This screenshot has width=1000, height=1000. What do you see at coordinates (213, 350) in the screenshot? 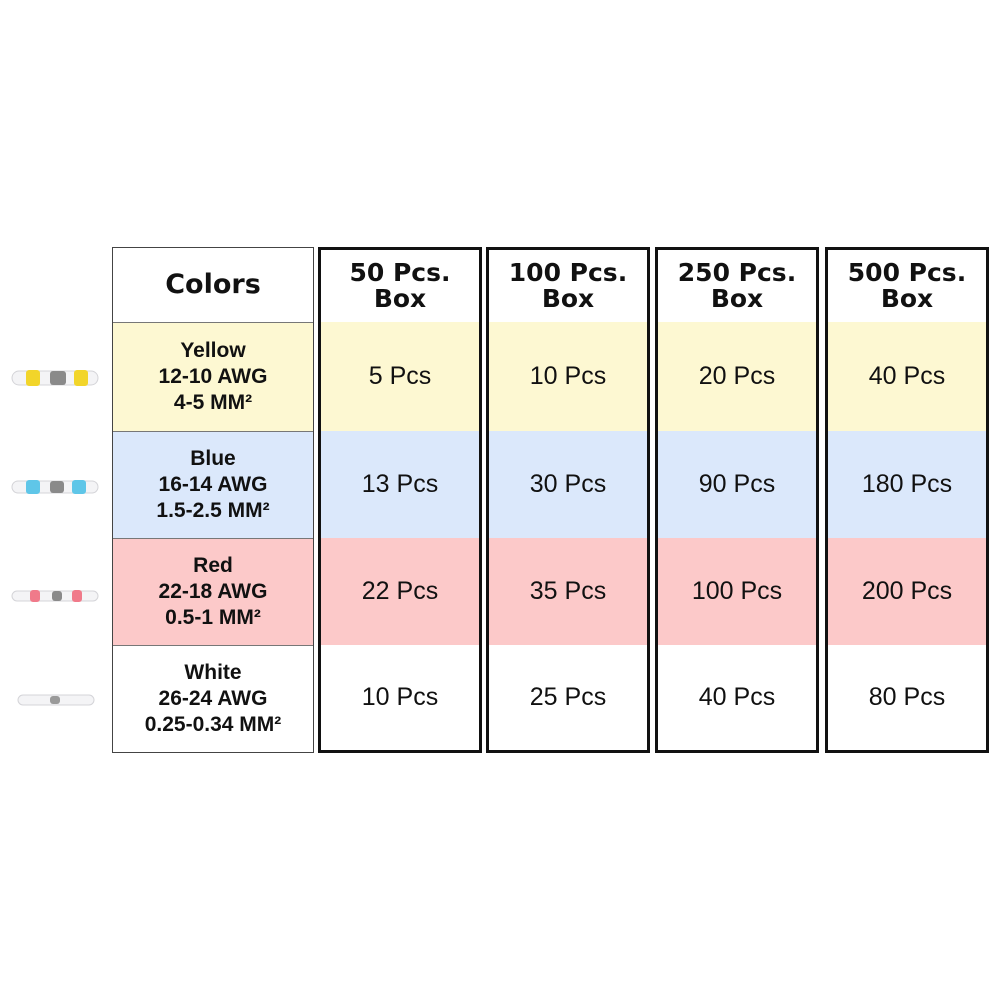
I see `color-name: Yellow` at bounding box center [213, 350].